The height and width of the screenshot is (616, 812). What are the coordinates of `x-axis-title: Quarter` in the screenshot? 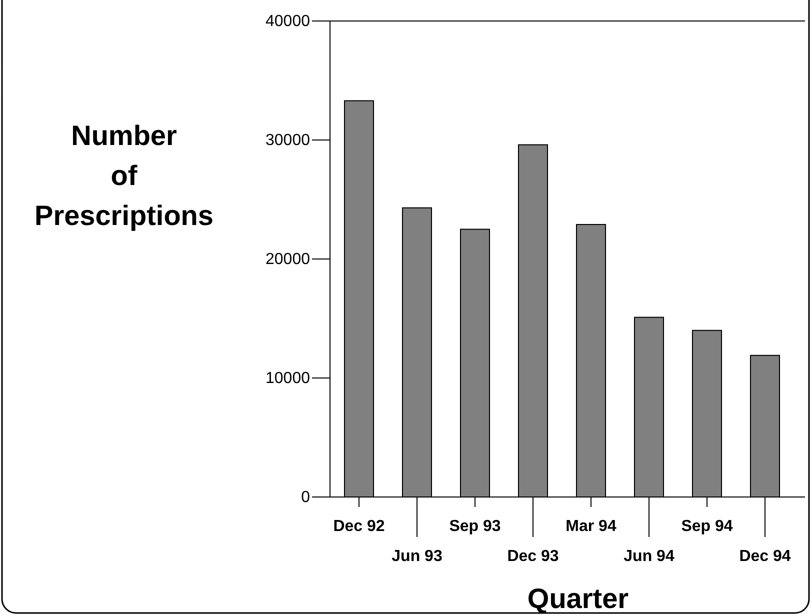 It's located at (578, 598).